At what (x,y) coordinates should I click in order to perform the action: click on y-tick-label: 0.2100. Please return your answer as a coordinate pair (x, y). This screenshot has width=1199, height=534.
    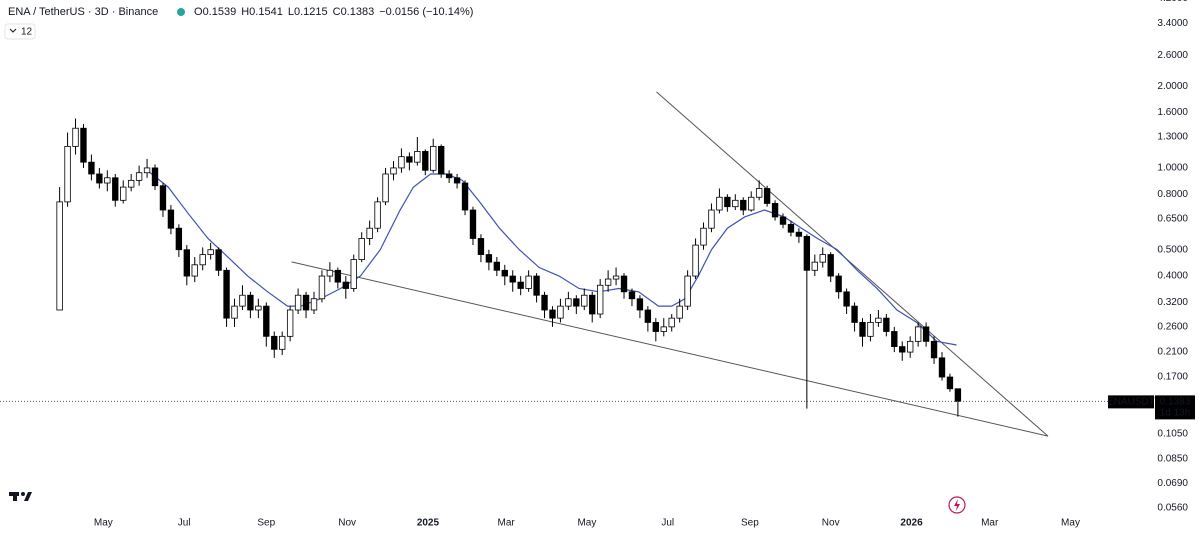
    Looking at the image, I should click on (1172, 352).